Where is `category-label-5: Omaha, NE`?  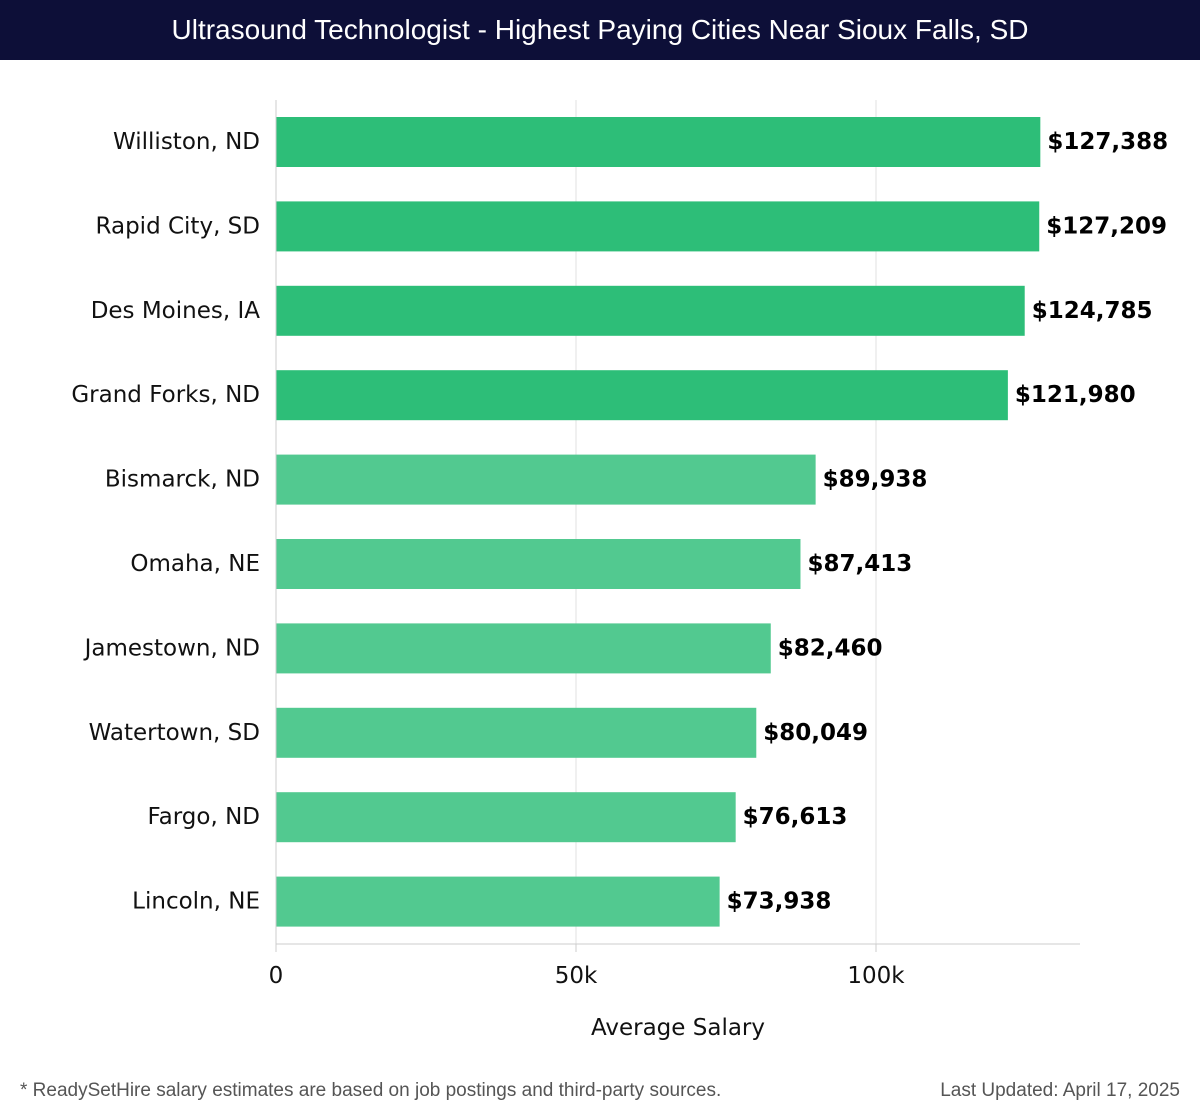 category-label-5: Omaha, NE is located at coordinates (195, 564).